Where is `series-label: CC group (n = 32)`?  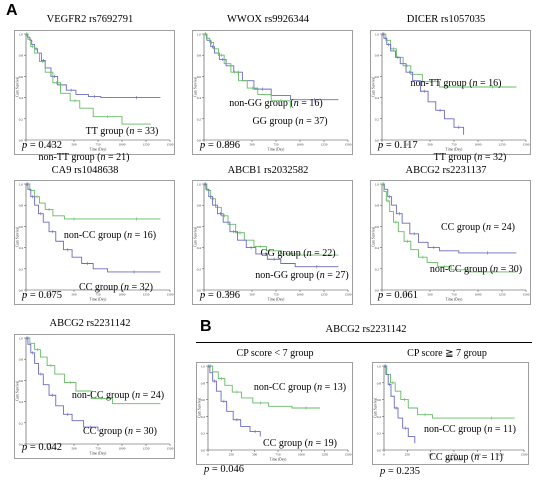
series-label: CC group (n = 32) is located at coordinates (116, 287).